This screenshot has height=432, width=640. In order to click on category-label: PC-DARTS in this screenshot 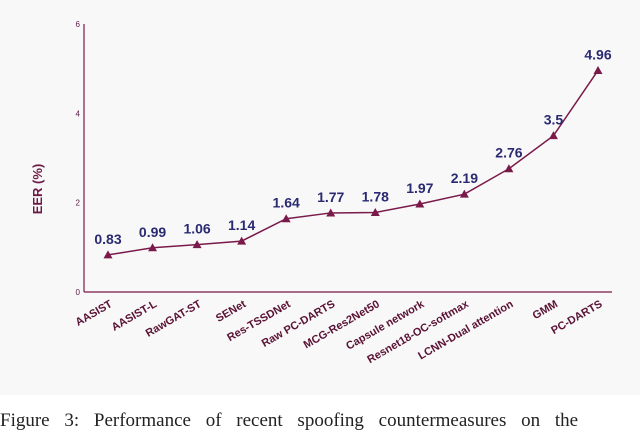, I will do `click(576, 317)`.